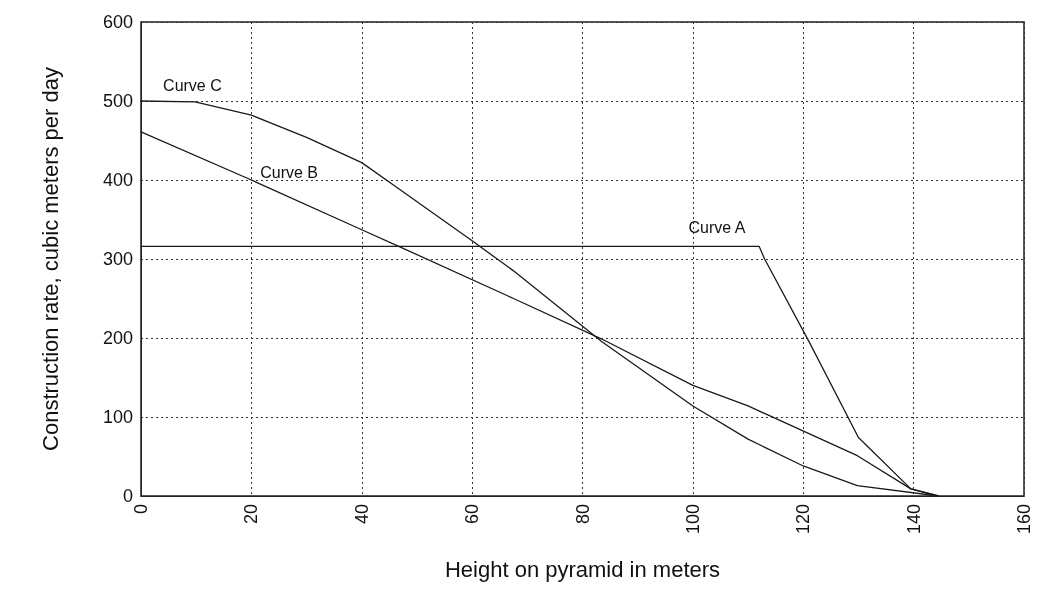  Describe the element at coordinates (117, 338) in the screenshot. I see `y-tick-label: 200` at that location.